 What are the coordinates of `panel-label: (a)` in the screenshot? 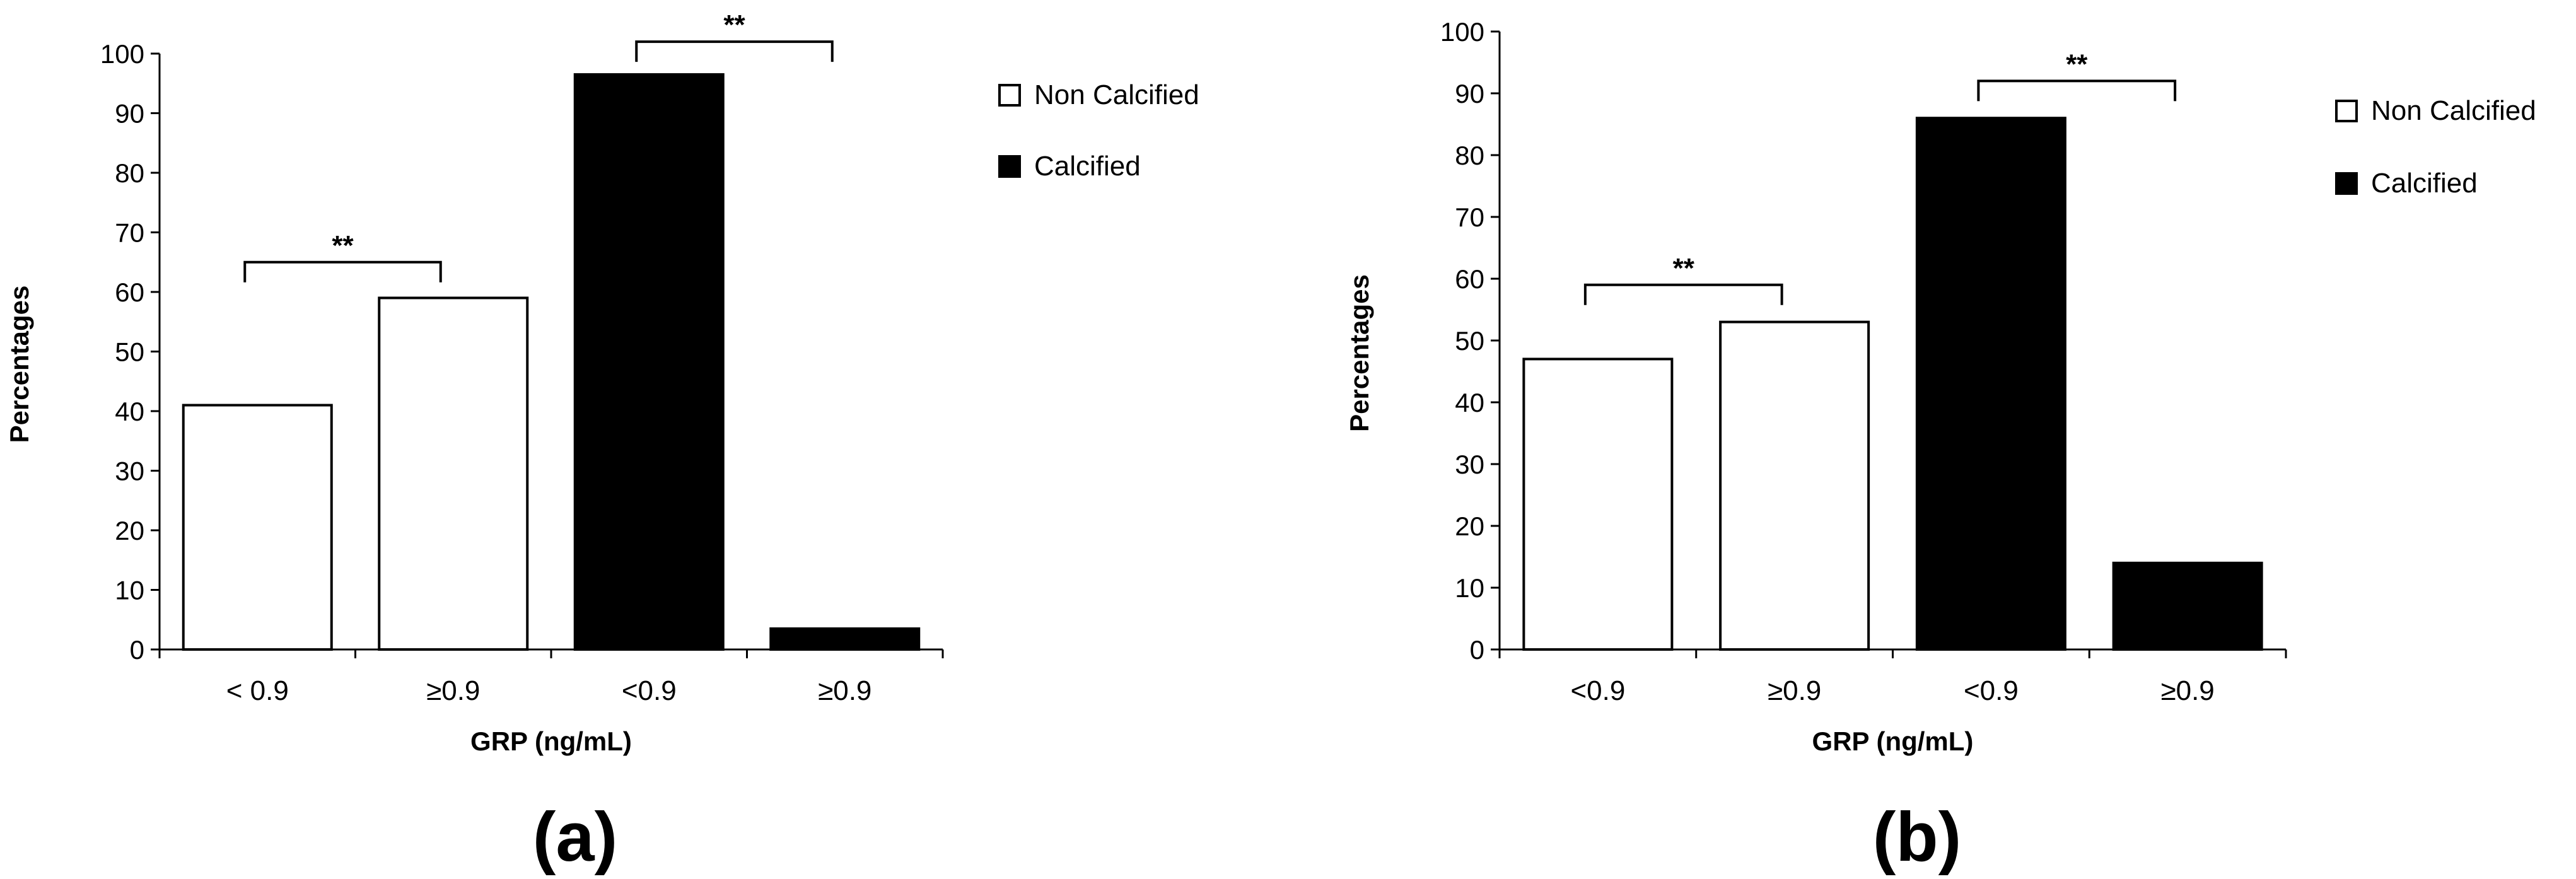 It's located at (575, 837).